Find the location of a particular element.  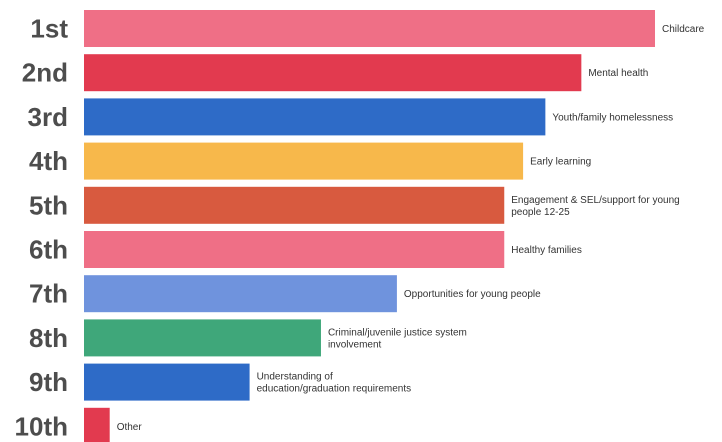

rank-label: 4th is located at coordinates (48, 161).